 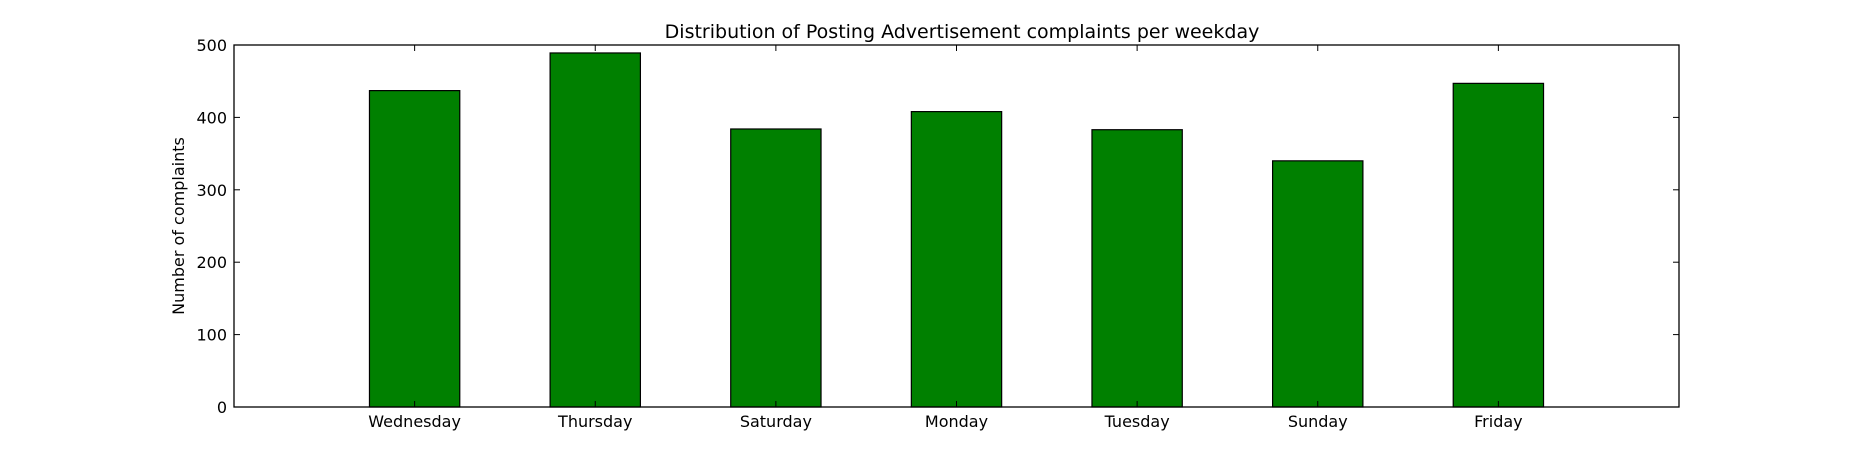 What do you see at coordinates (594, 421) in the screenshot?
I see `x-tick-label: Thursday` at bounding box center [594, 421].